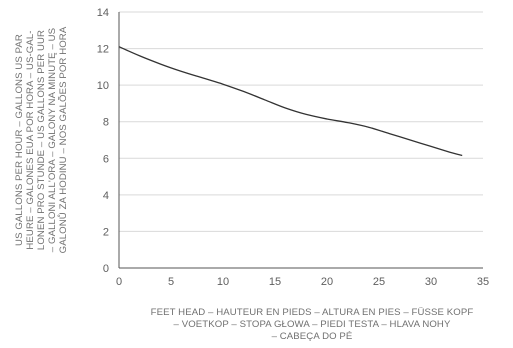 The image size is (513, 348). Describe the element at coordinates (103, 13) in the screenshot. I see `y-tick-label: 14` at that location.